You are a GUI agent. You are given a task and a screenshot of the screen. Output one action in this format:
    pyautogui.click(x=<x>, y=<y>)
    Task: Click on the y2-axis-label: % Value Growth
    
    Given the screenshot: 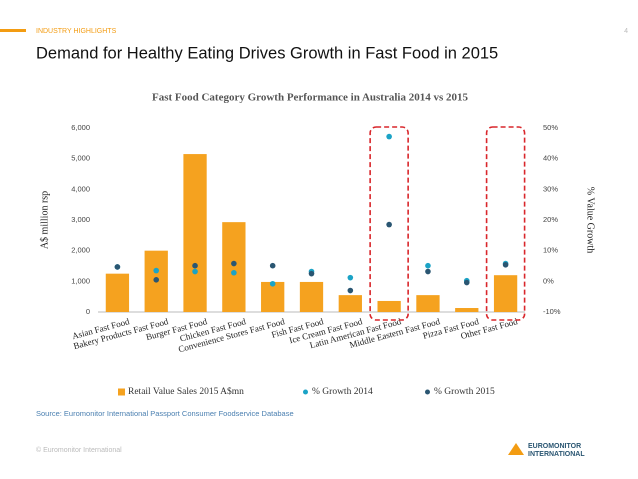 What is the action you would take?
    pyautogui.click(x=590, y=220)
    